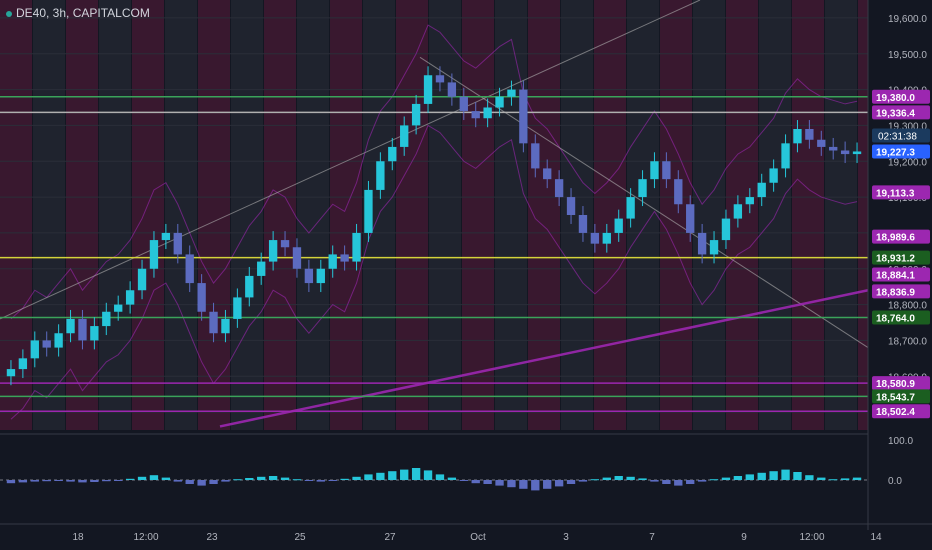 This screenshot has width=932, height=550. What do you see at coordinates (652, 537) in the screenshot?
I see `time-tick-label: 7` at bounding box center [652, 537].